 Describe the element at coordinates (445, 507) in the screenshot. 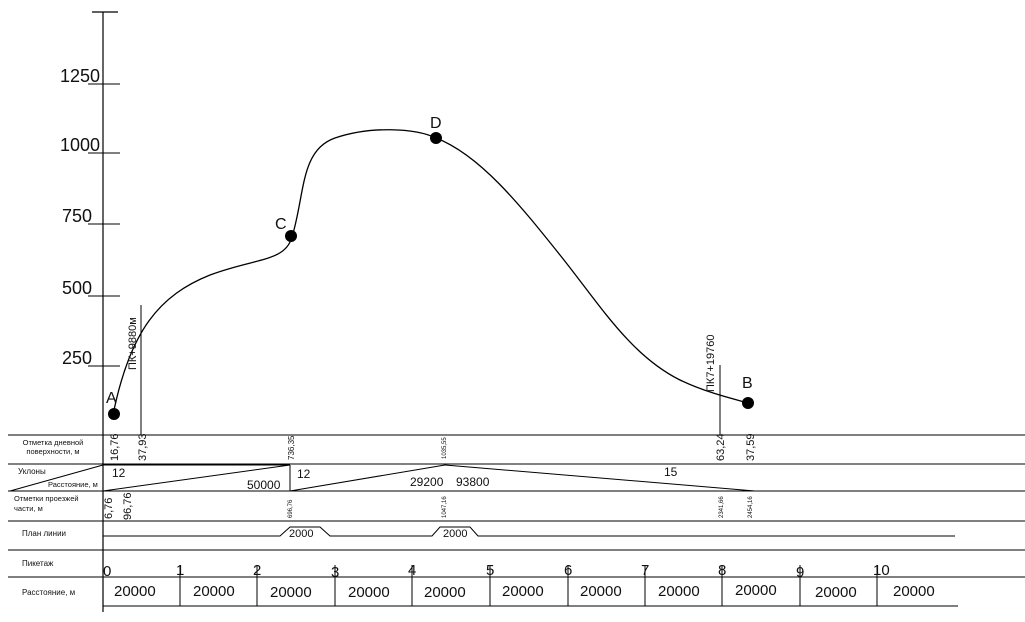

I see `roadway-value: 1047,16` at that location.